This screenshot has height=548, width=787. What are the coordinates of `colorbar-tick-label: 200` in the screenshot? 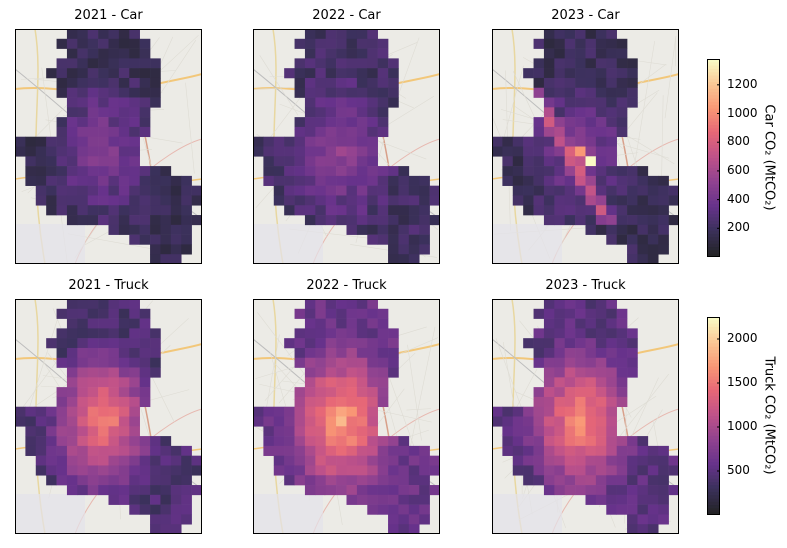 It's located at (738, 227).